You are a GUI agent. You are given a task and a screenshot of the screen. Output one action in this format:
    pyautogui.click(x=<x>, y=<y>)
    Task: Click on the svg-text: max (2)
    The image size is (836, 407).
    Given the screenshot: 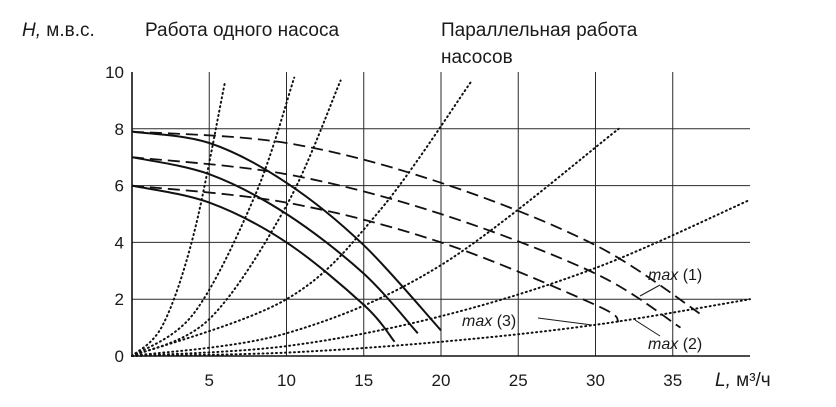 What is the action you would take?
    pyautogui.click(x=675, y=344)
    